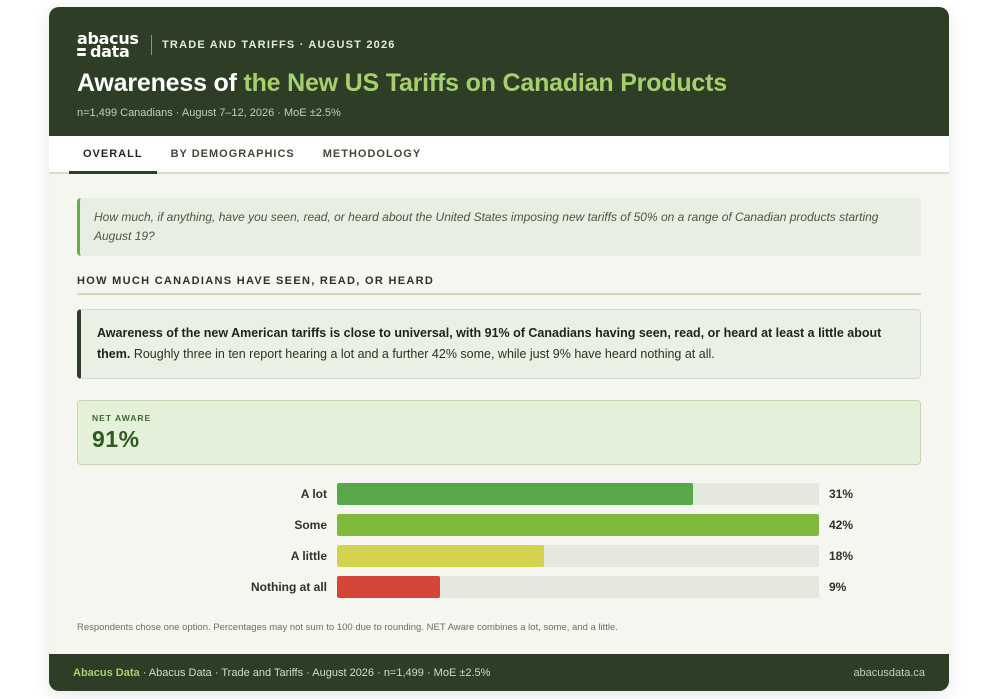  Describe the element at coordinates (151, 45) in the screenshot. I see `brand-divider` at that location.